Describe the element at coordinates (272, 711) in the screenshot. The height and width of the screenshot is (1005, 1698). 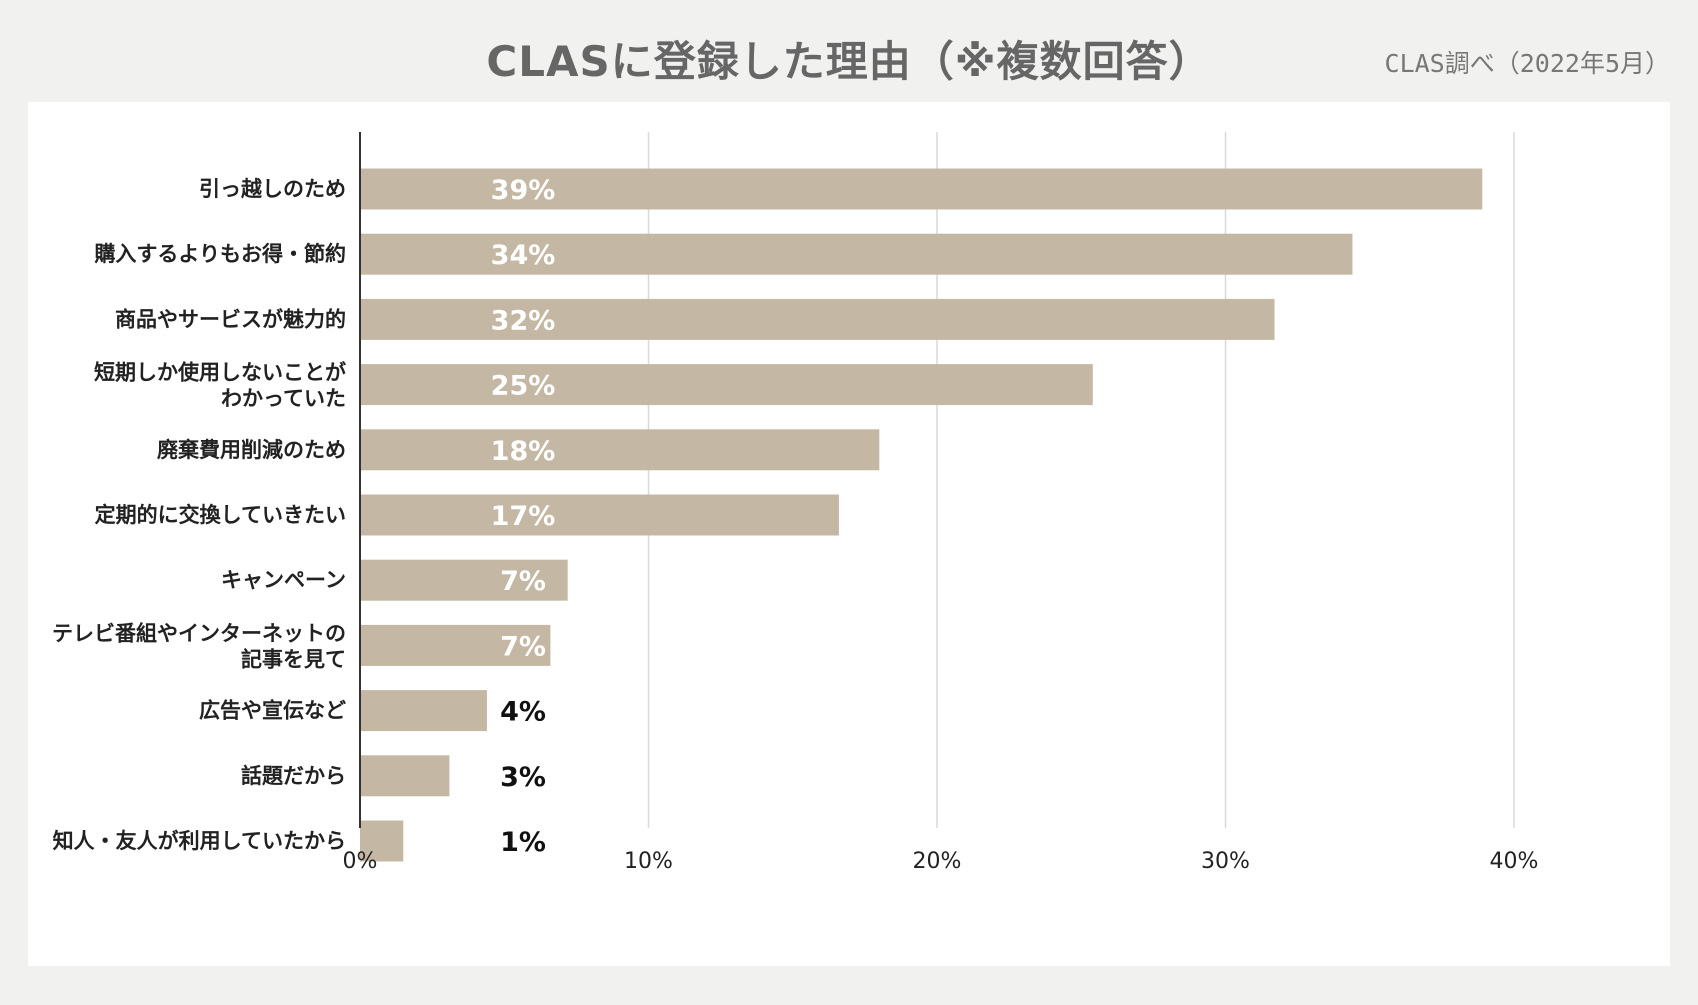
I see `category-label: 広告や宣伝など` at that location.